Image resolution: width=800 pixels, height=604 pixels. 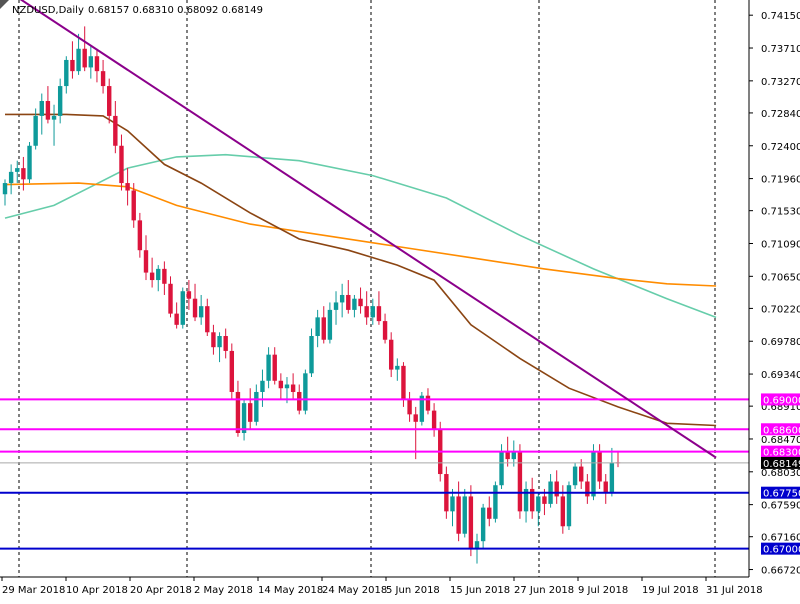 I want to click on price-tick-label: 0.71960, so click(x=780, y=180).